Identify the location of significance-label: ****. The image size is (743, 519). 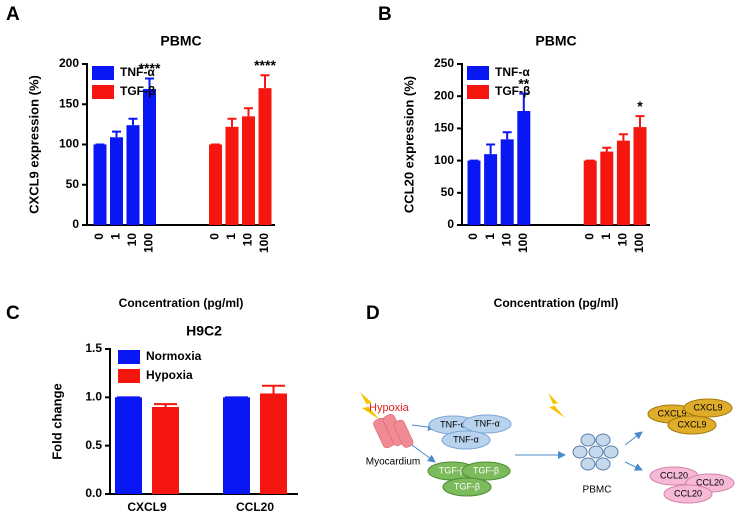
(150, 68).